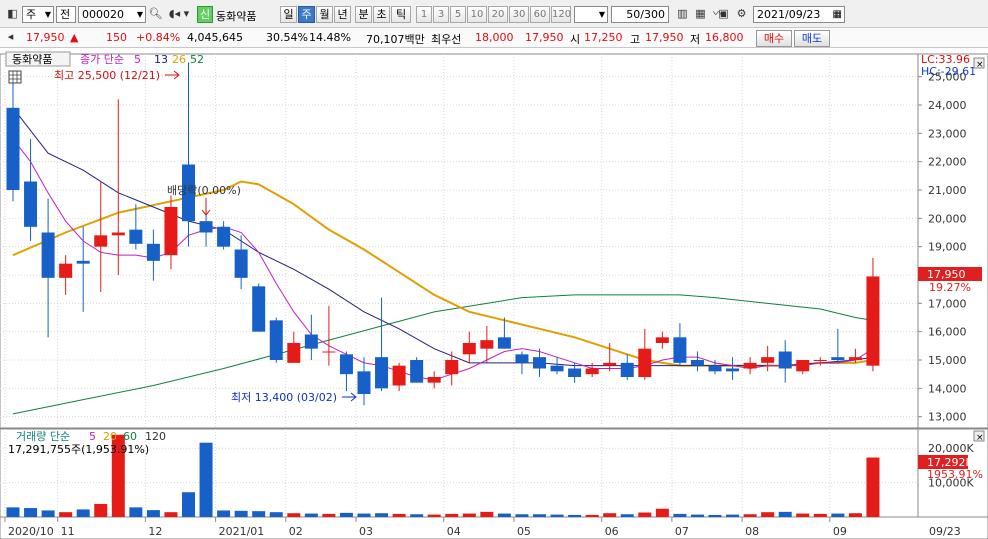  Describe the element at coordinates (179, 13) in the screenshot. I see `speaker-icon: ◖◂ ▾` at that location.